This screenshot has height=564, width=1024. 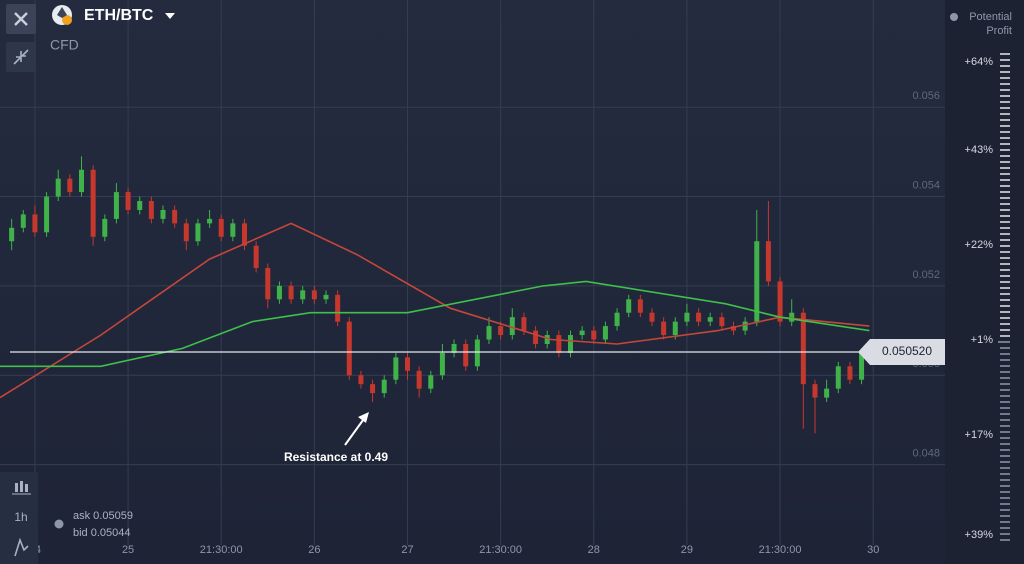 I want to click on profit-info-icon, so click(x=954, y=17).